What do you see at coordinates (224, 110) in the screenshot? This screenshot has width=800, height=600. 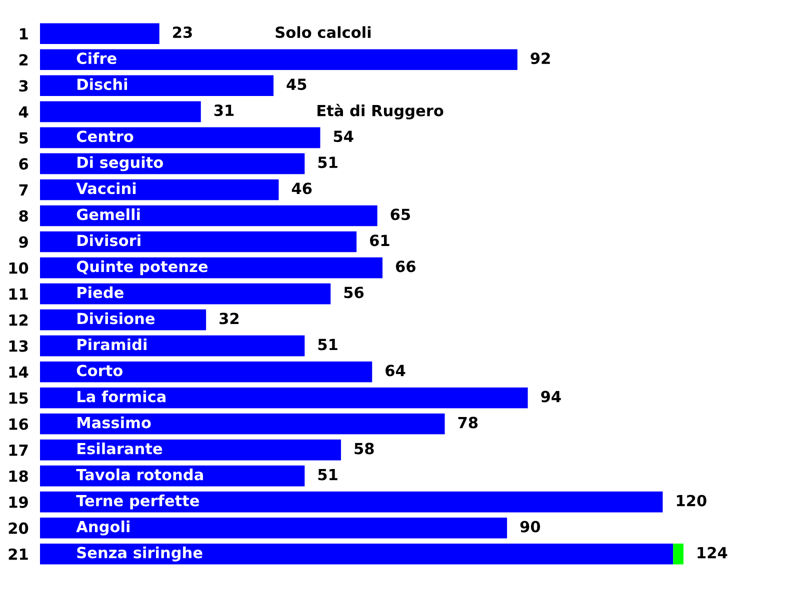 I see `data-label: 31` at bounding box center [224, 110].